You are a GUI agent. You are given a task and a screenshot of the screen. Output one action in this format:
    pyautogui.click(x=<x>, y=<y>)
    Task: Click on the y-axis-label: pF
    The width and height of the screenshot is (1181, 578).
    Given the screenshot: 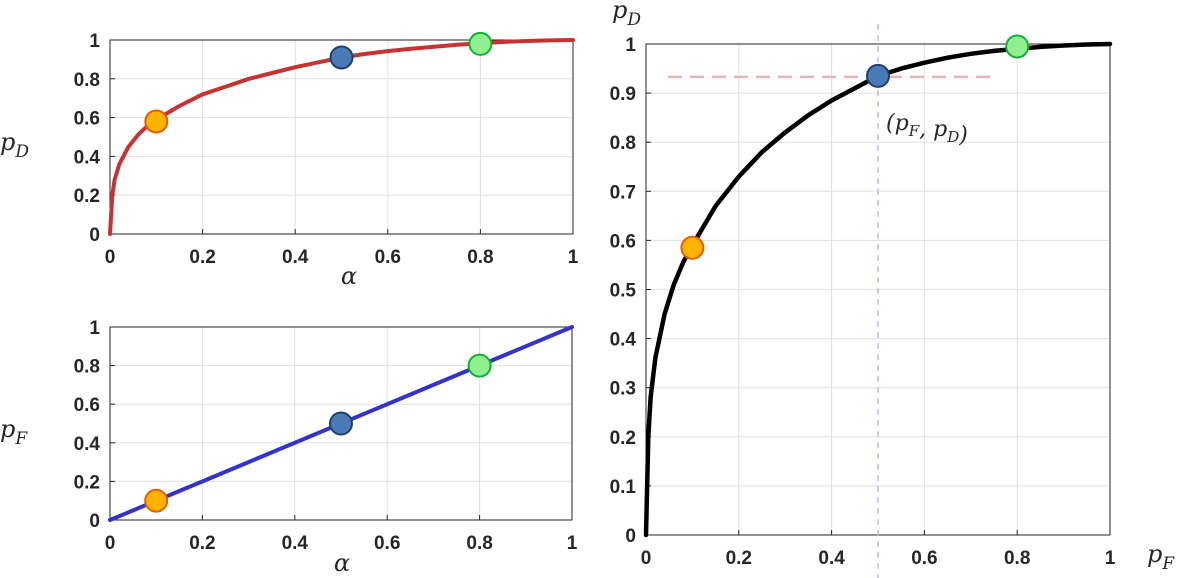 What is the action you would take?
    pyautogui.click(x=14, y=432)
    